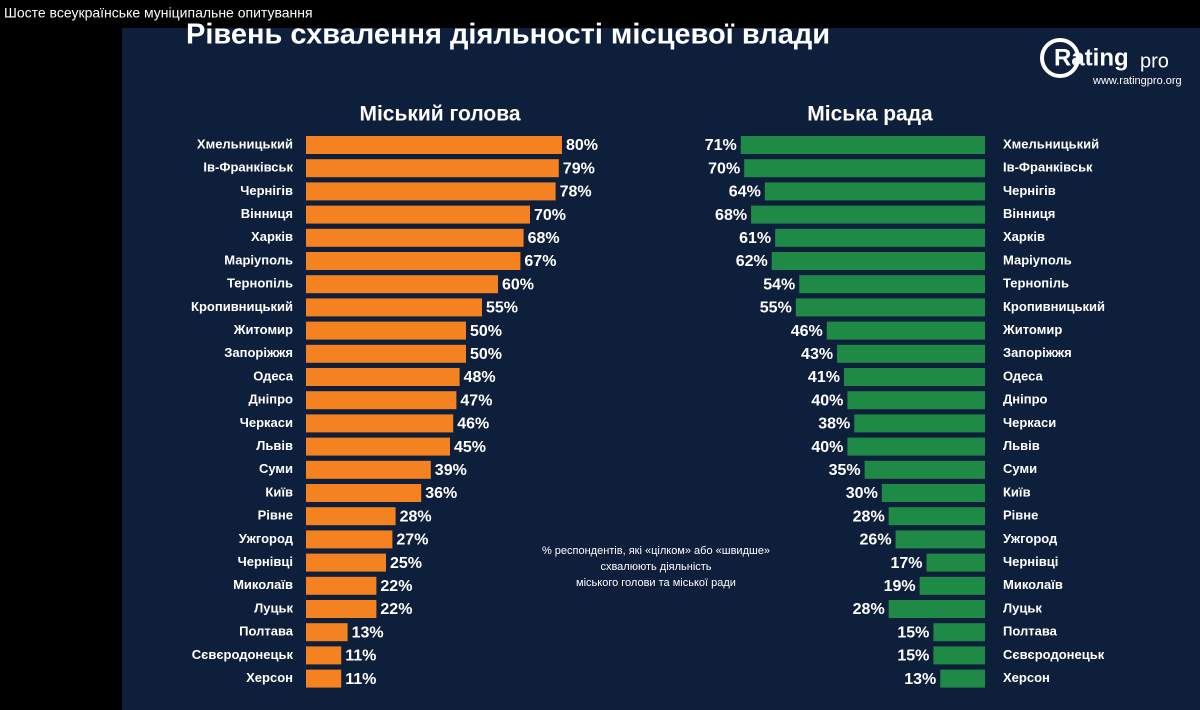  Describe the element at coordinates (656, 583) in the screenshot. I see `note-line: міського голови та міської ради` at that location.